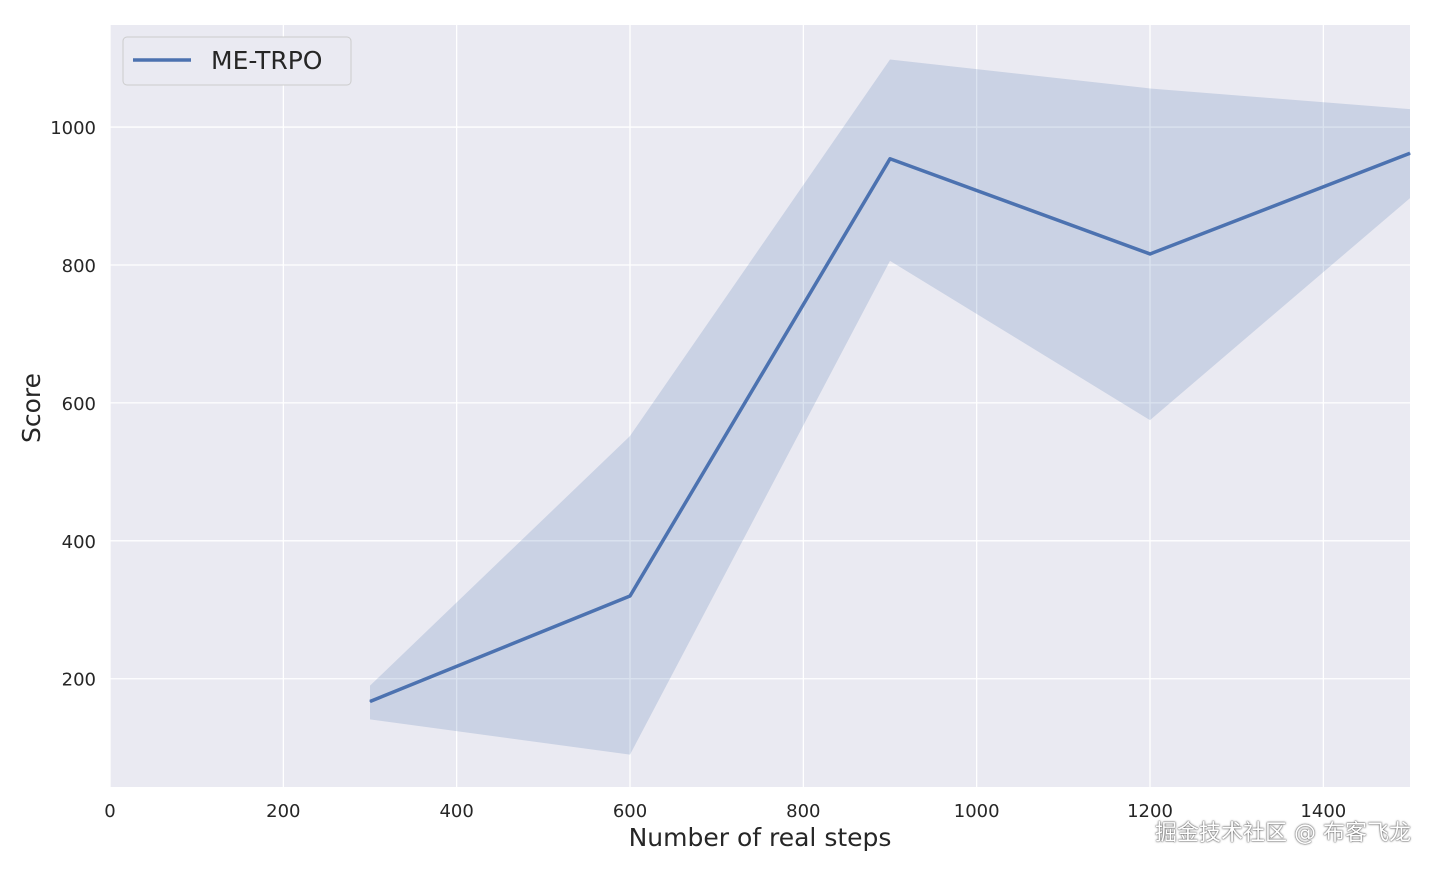 The height and width of the screenshot is (873, 1435). What do you see at coordinates (630, 811) in the screenshot?
I see `x-tick-label: 600` at bounding box center [630, 811].